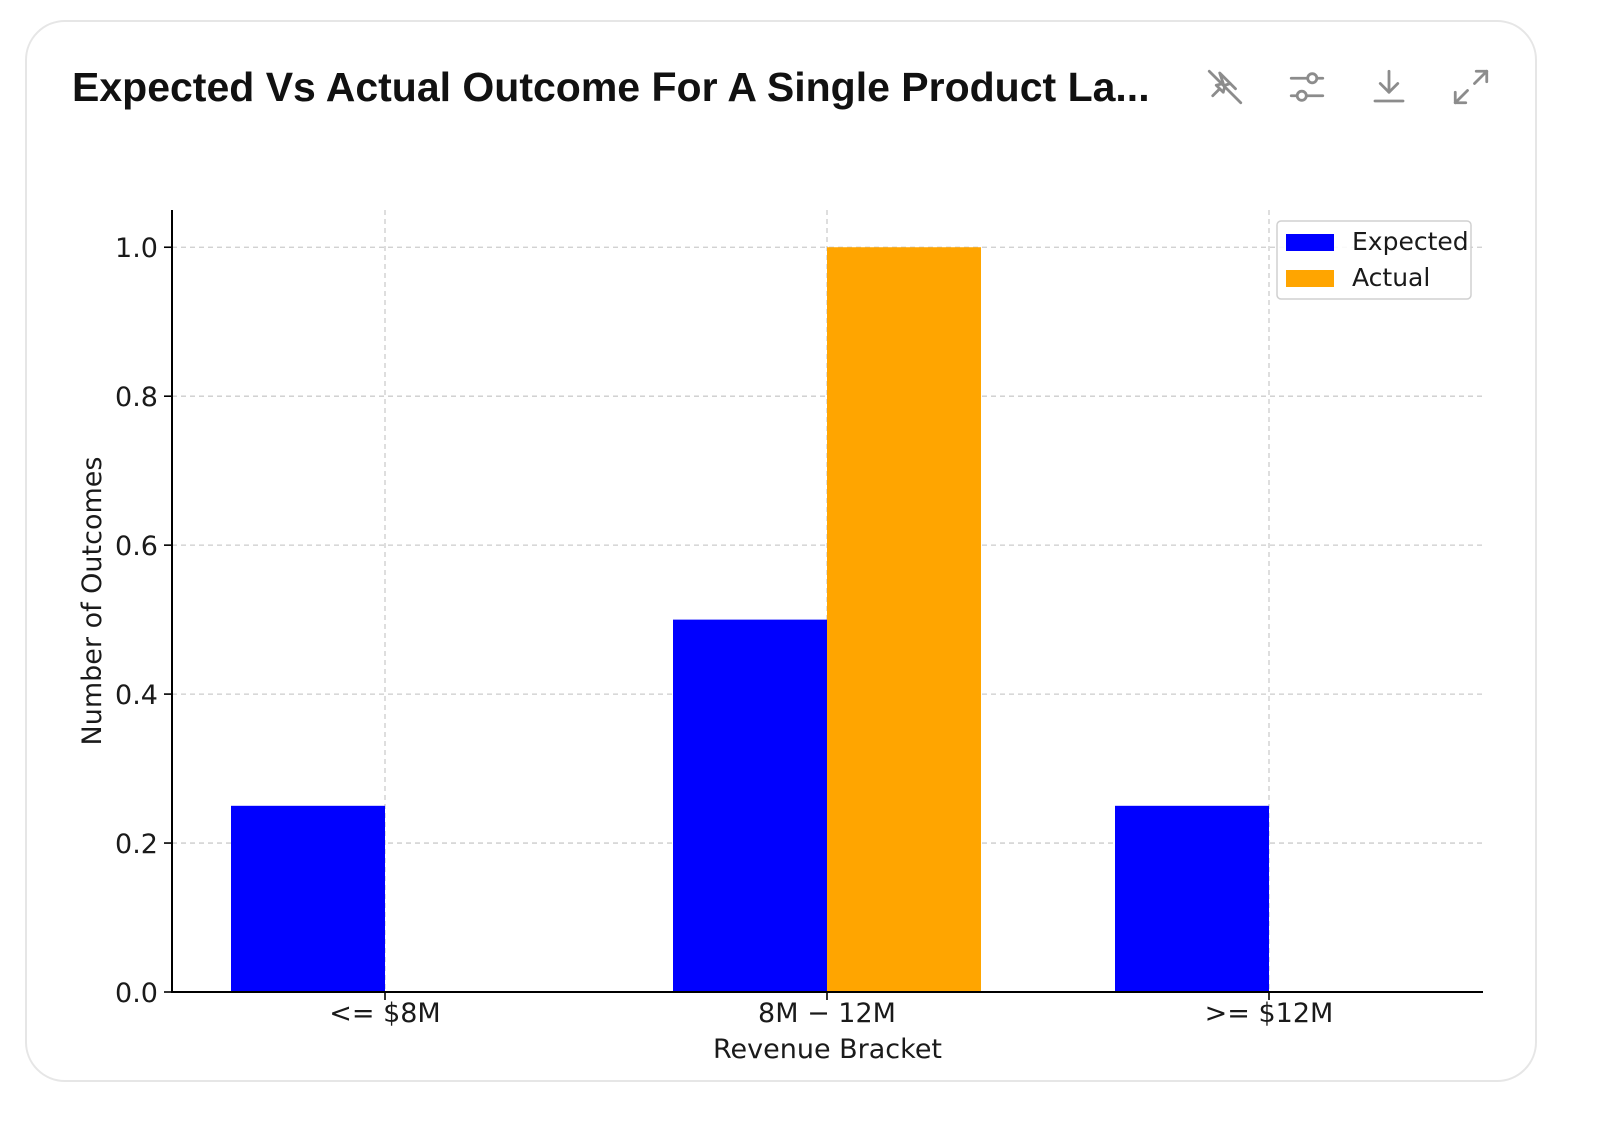  Describe the element at coordinates (136, 546) in the screenshot. I see `y-tick-label: 0.6` at that location.